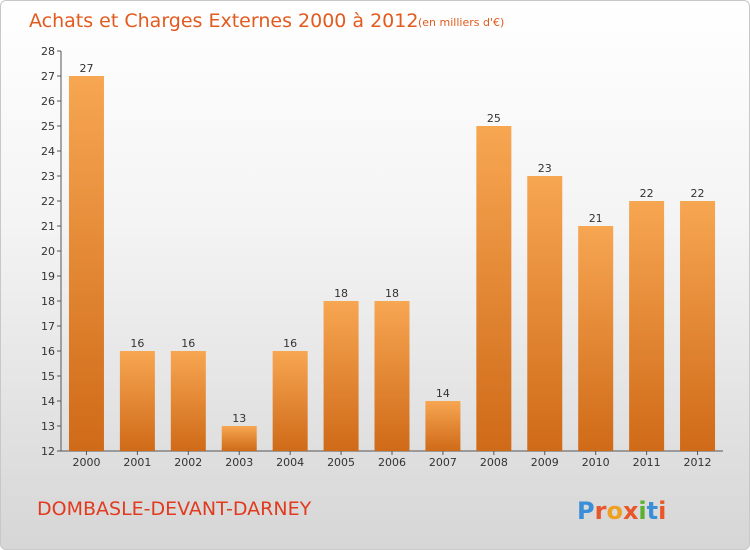  What do you see at coordinates (48, 201) in the screenshot?
I see `y-tick-label: 22` at bounding box center [48, 201].